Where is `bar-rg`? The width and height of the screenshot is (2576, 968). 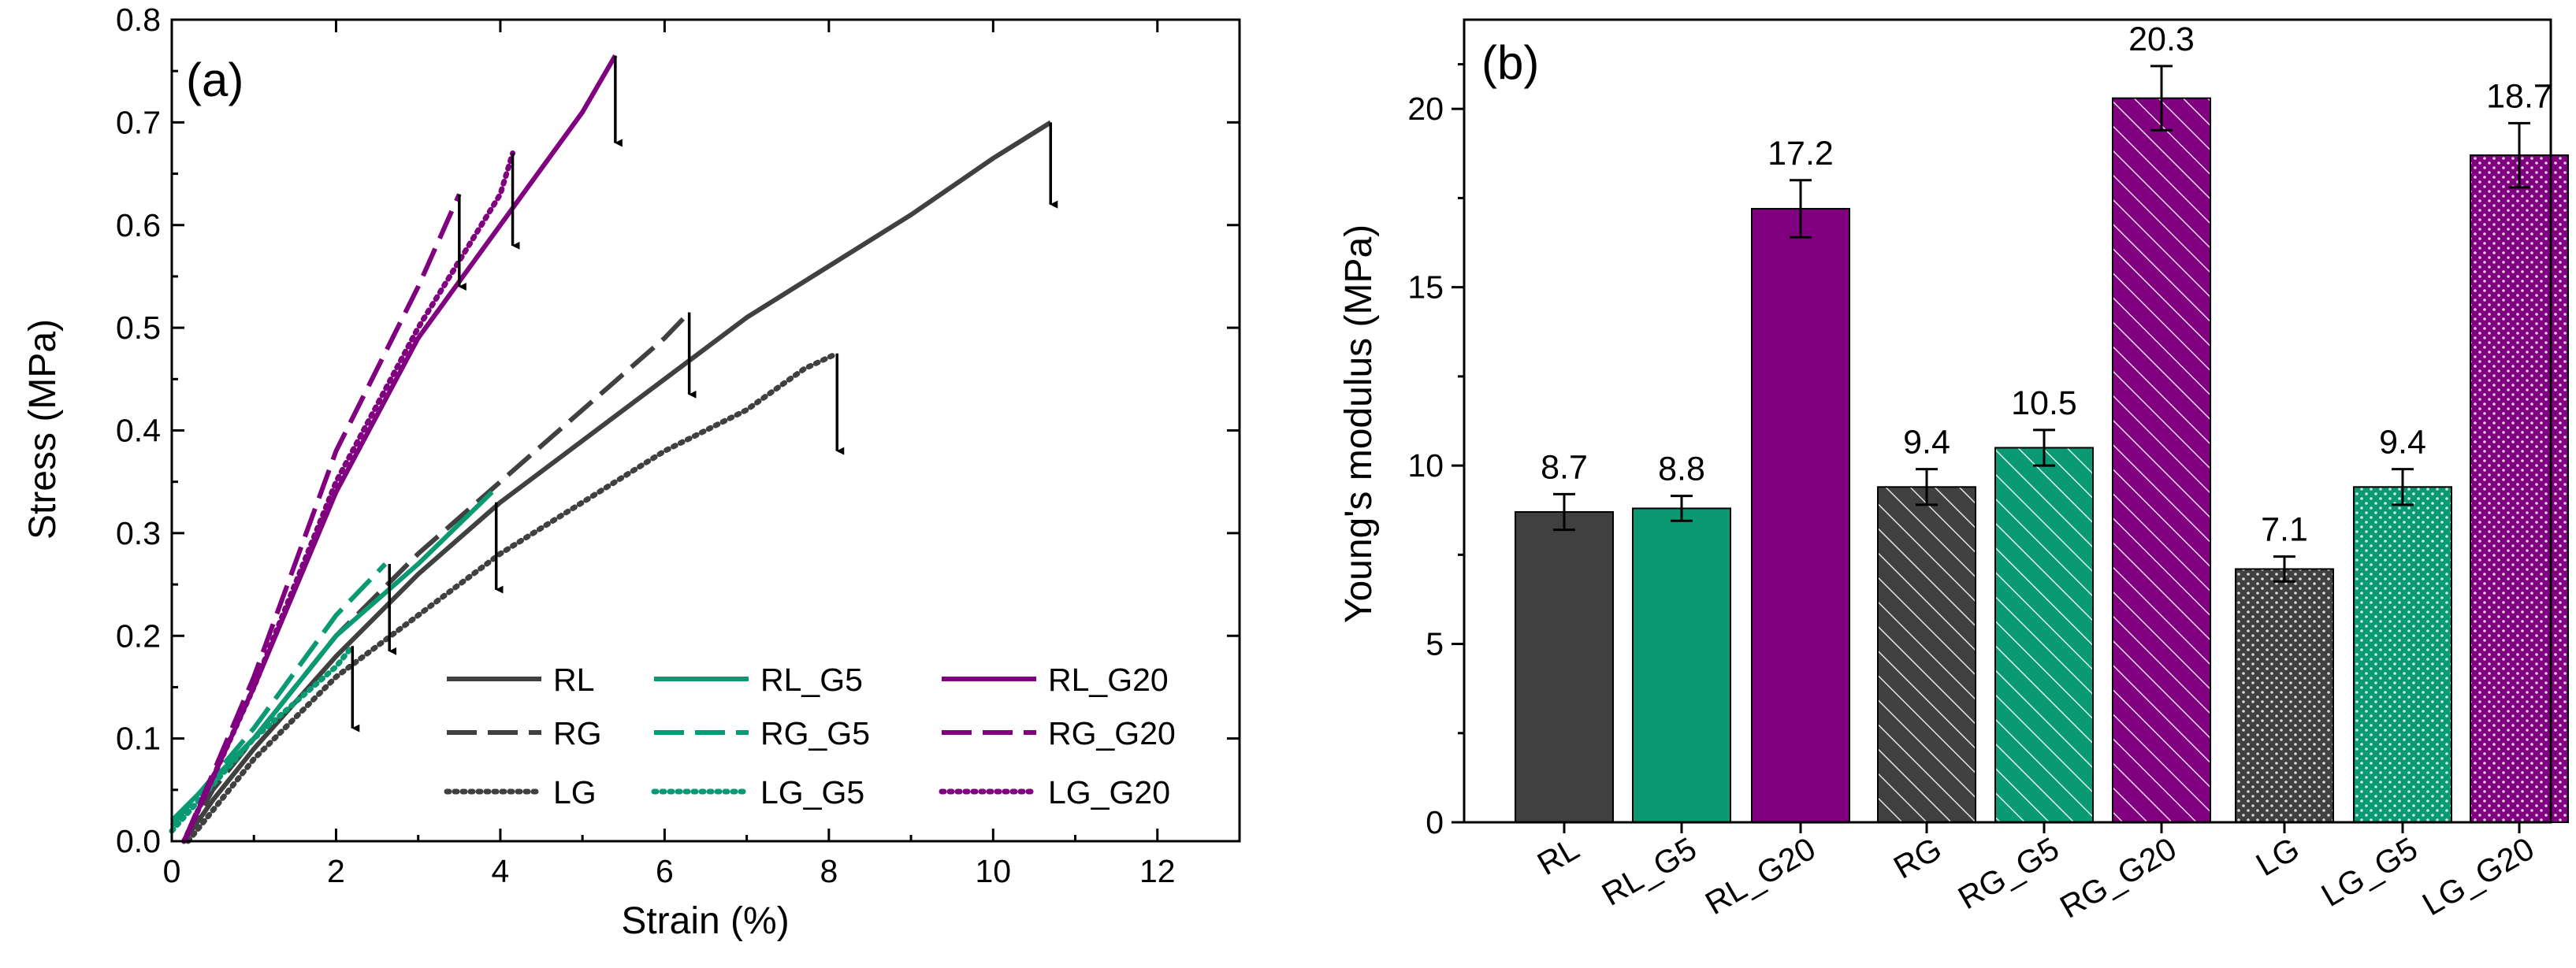
bar-rg is located at coordinates (1926, 654).